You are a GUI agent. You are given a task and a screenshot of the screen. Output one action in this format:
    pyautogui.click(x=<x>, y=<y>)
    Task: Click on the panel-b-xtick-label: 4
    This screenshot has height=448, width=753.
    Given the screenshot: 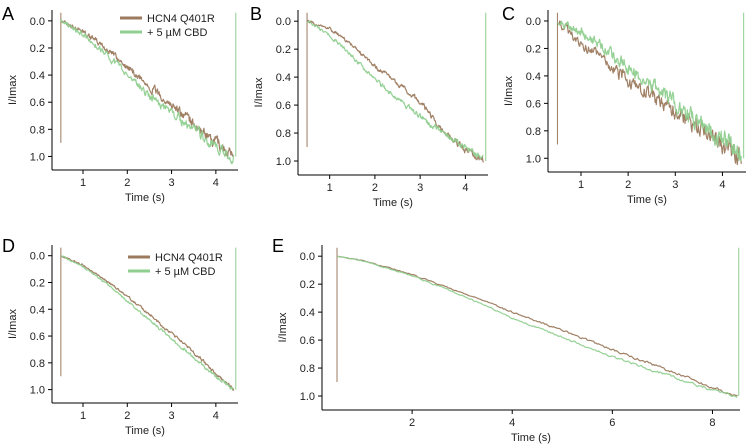 What is the action you would take?
    pyautogui.click(x=465, y=188)
    